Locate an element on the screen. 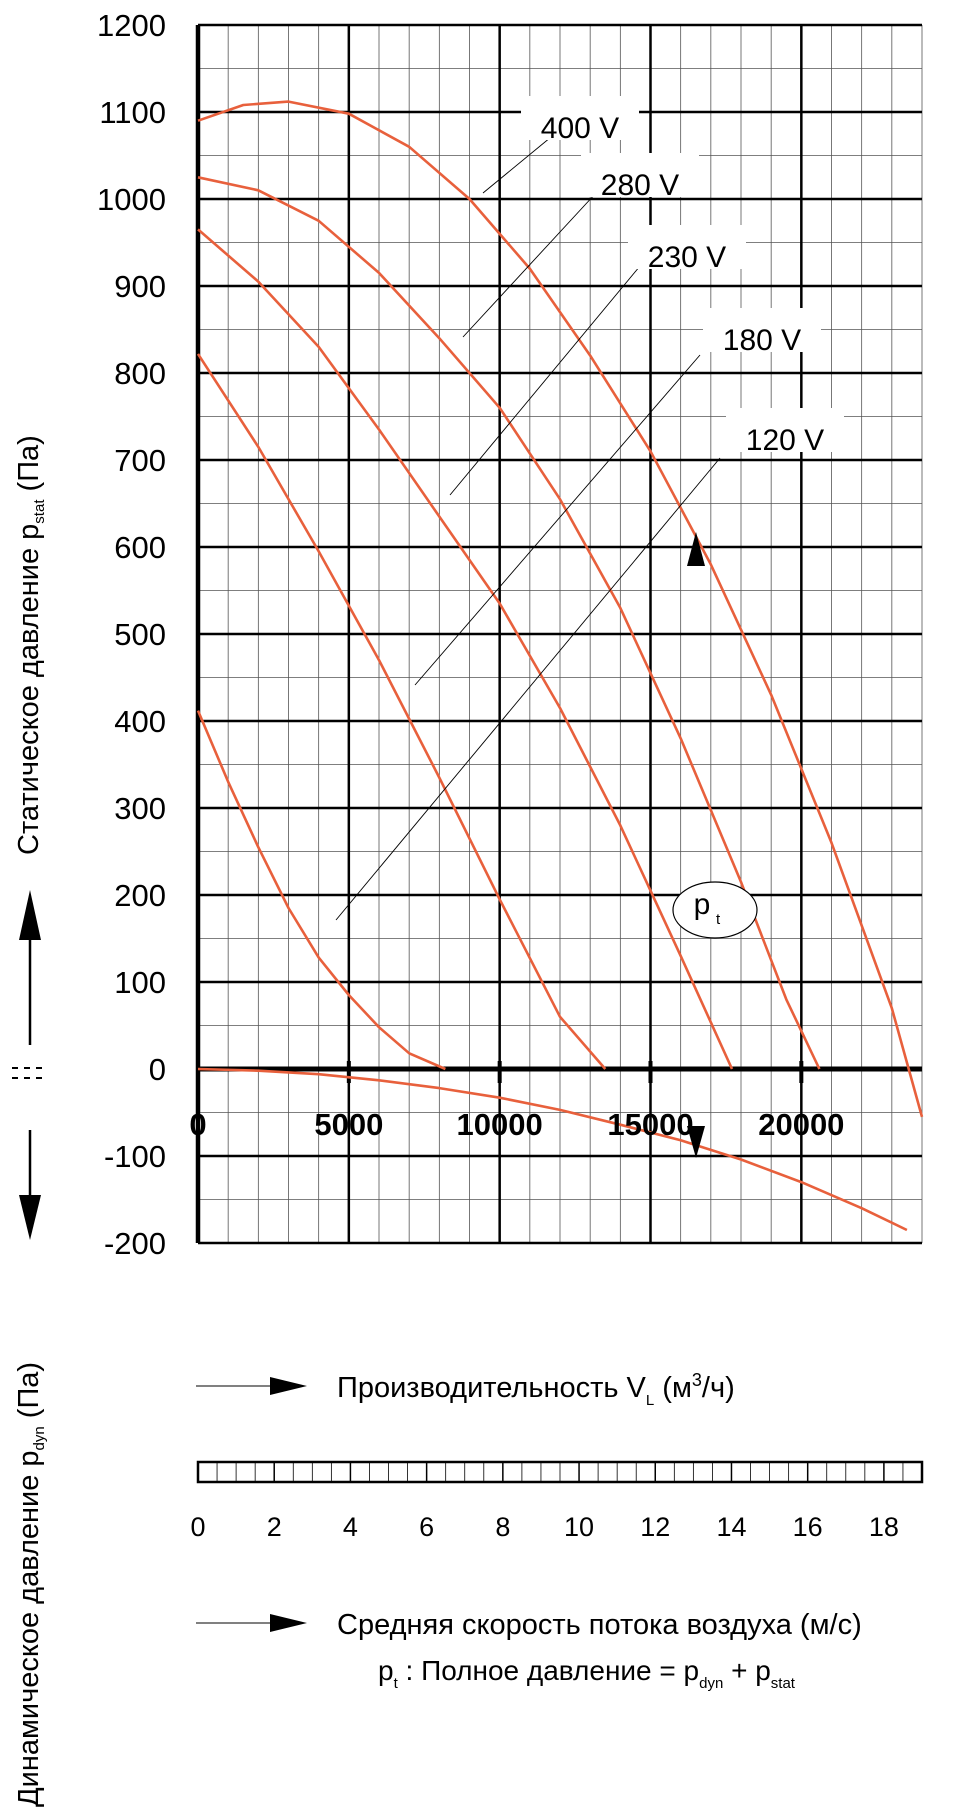 The image size is (972, 1807). voltage-labels: 400 V 280 V 230 V 180 V 120 V is located at coordinates (682, 276).